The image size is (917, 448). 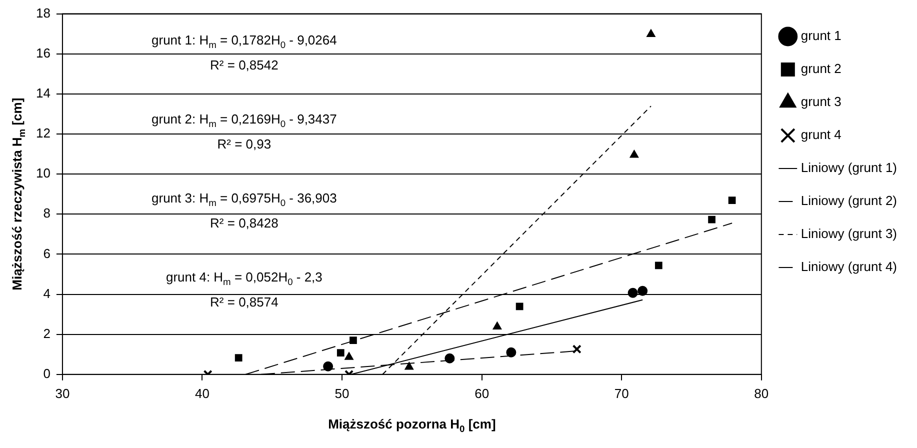 I want to click on y-tick-label: 0, so click(x=46, y=373).